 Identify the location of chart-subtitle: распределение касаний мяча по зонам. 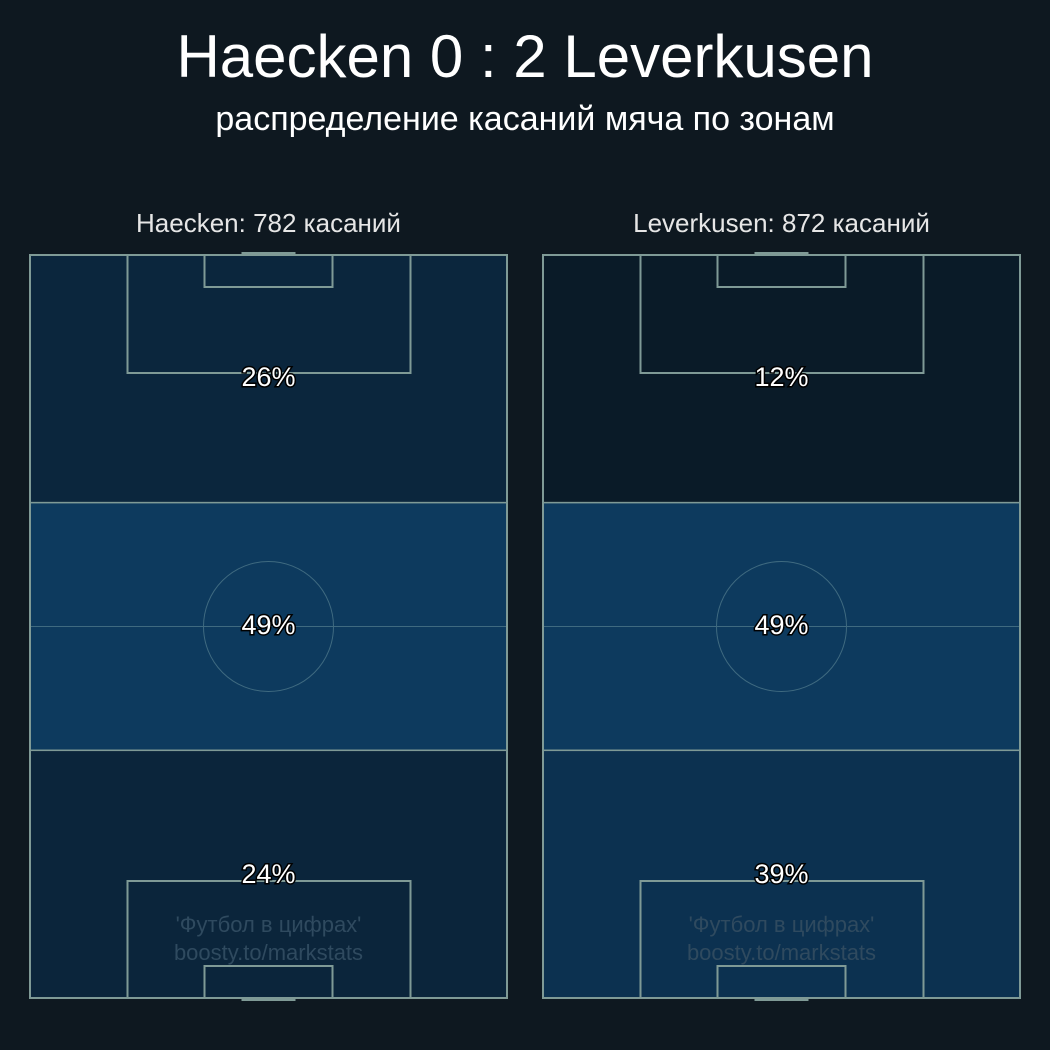
(525, 119).